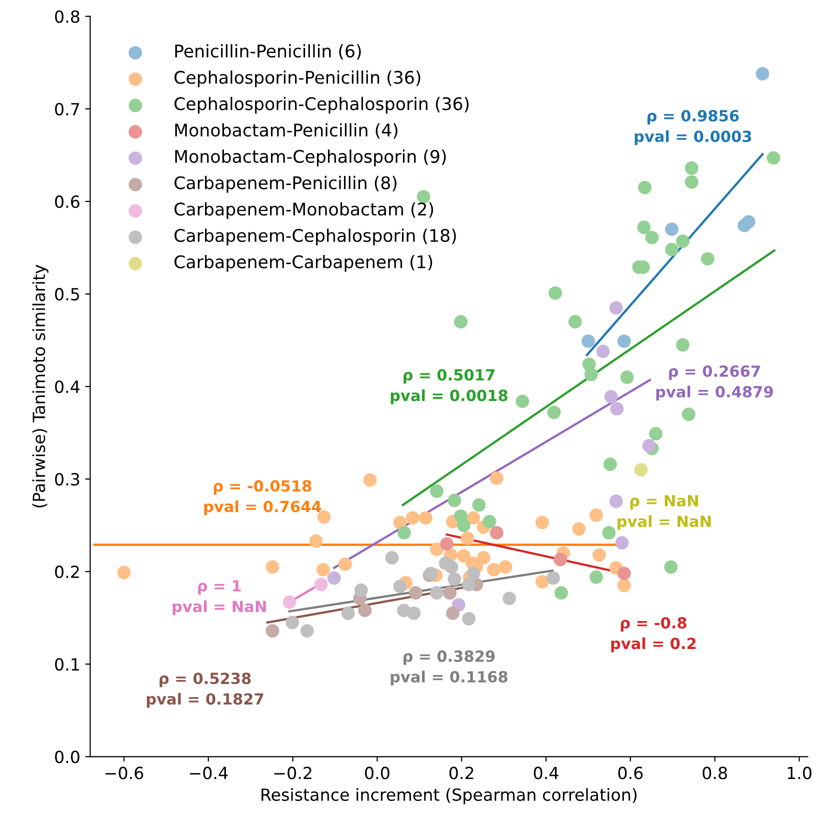 This screenshot has height=818, width=820. I want to click on y-tick-label: 0.7, so click(67, 109).